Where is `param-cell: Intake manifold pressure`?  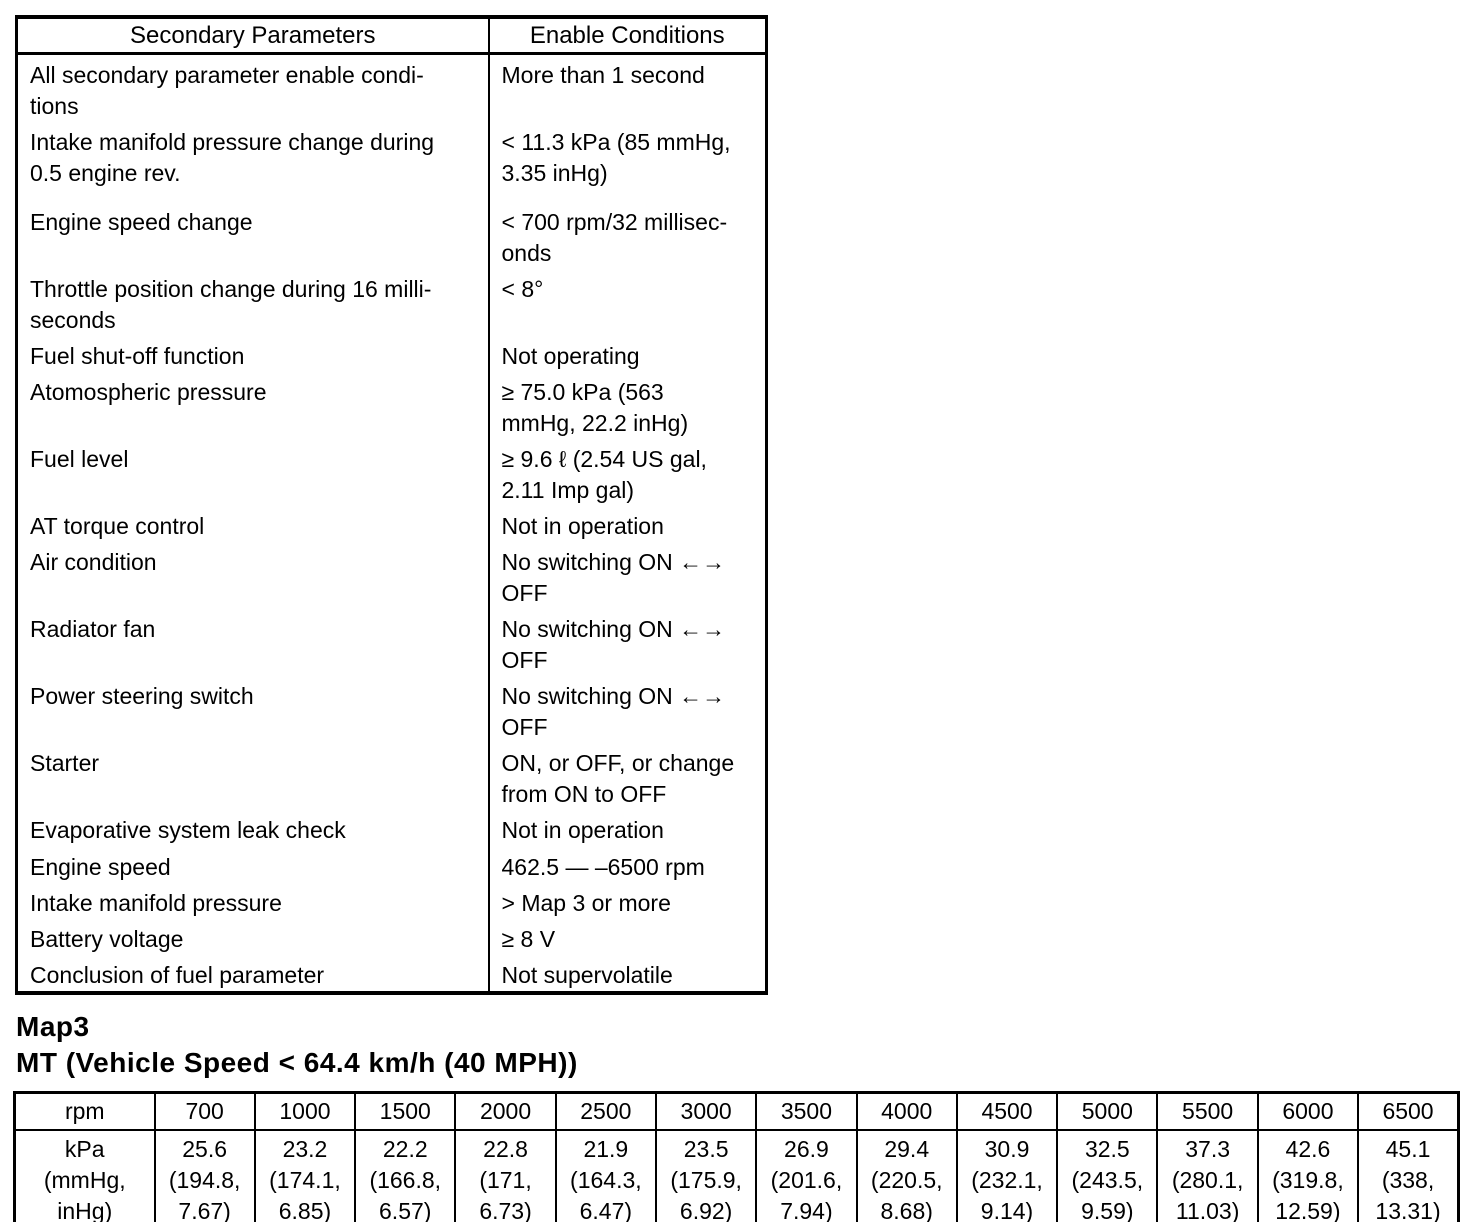
param-cell: Intake manifold pressure is located at coordinates (156, 903).